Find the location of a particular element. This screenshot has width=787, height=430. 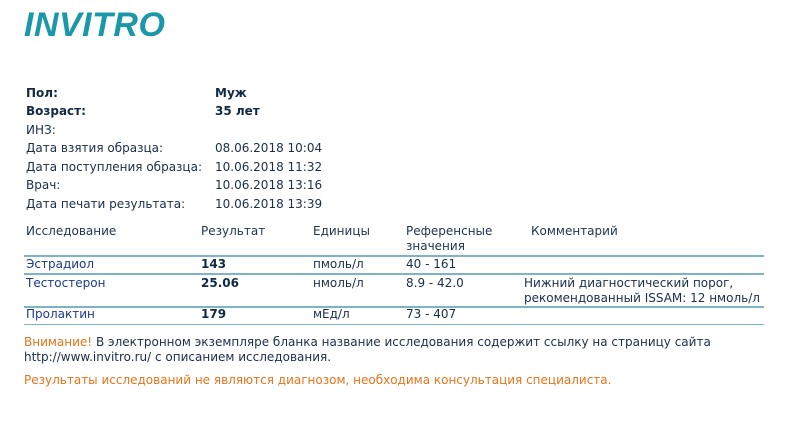

test-name-link: Тестостерон is located at coordinates (66, 283).